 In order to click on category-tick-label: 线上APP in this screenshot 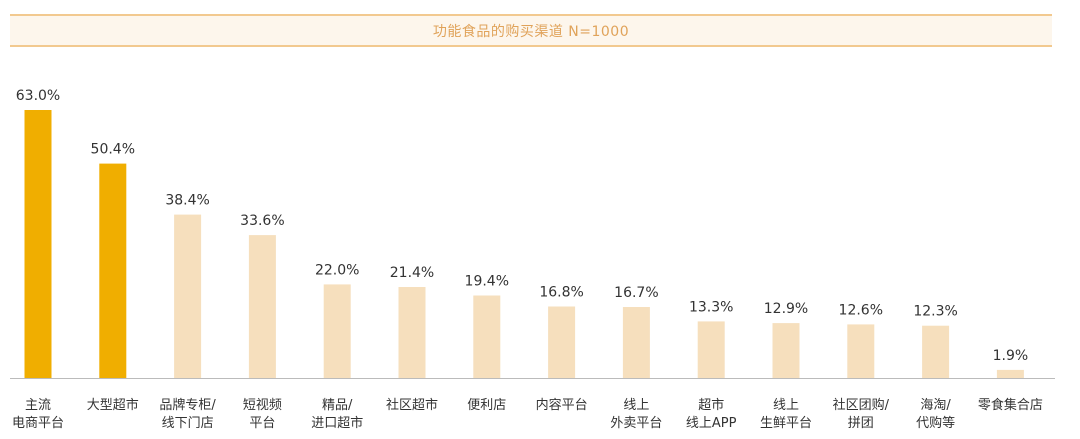, I will do `click(711, 423)`.